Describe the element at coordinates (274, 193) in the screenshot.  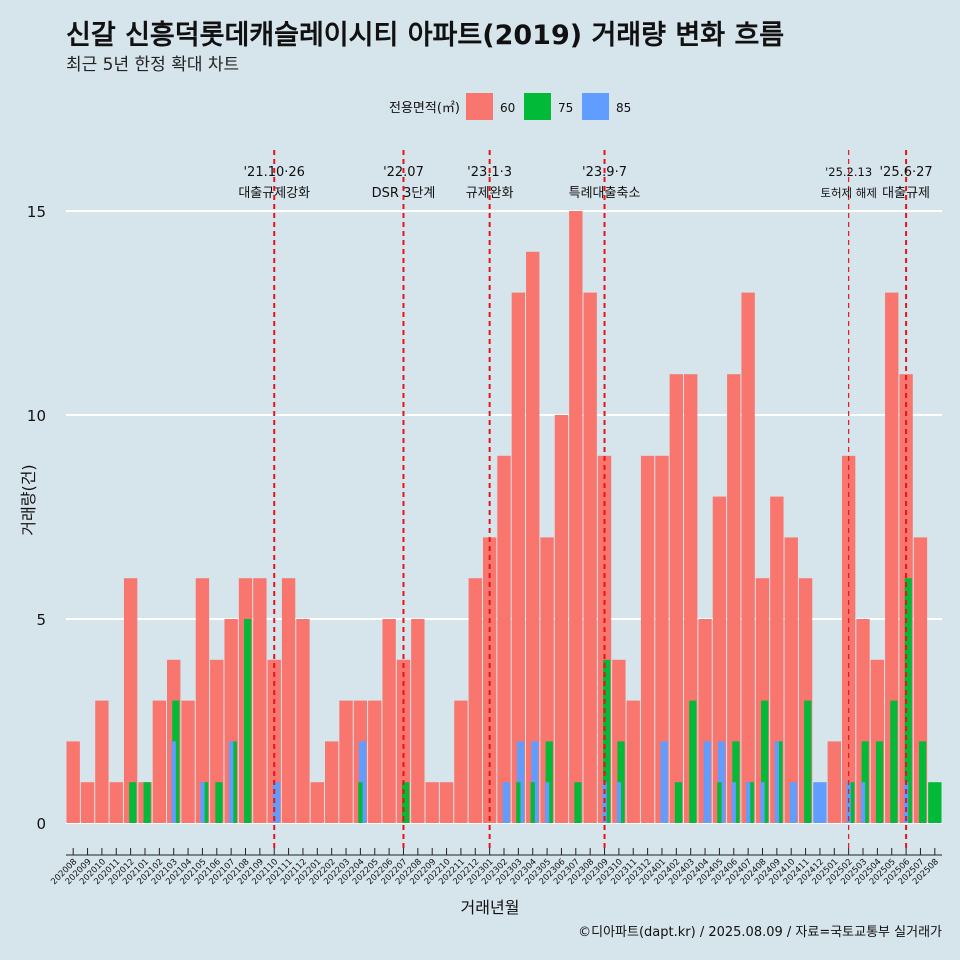
I see `event-name-label: 대출규제강화` at that location.